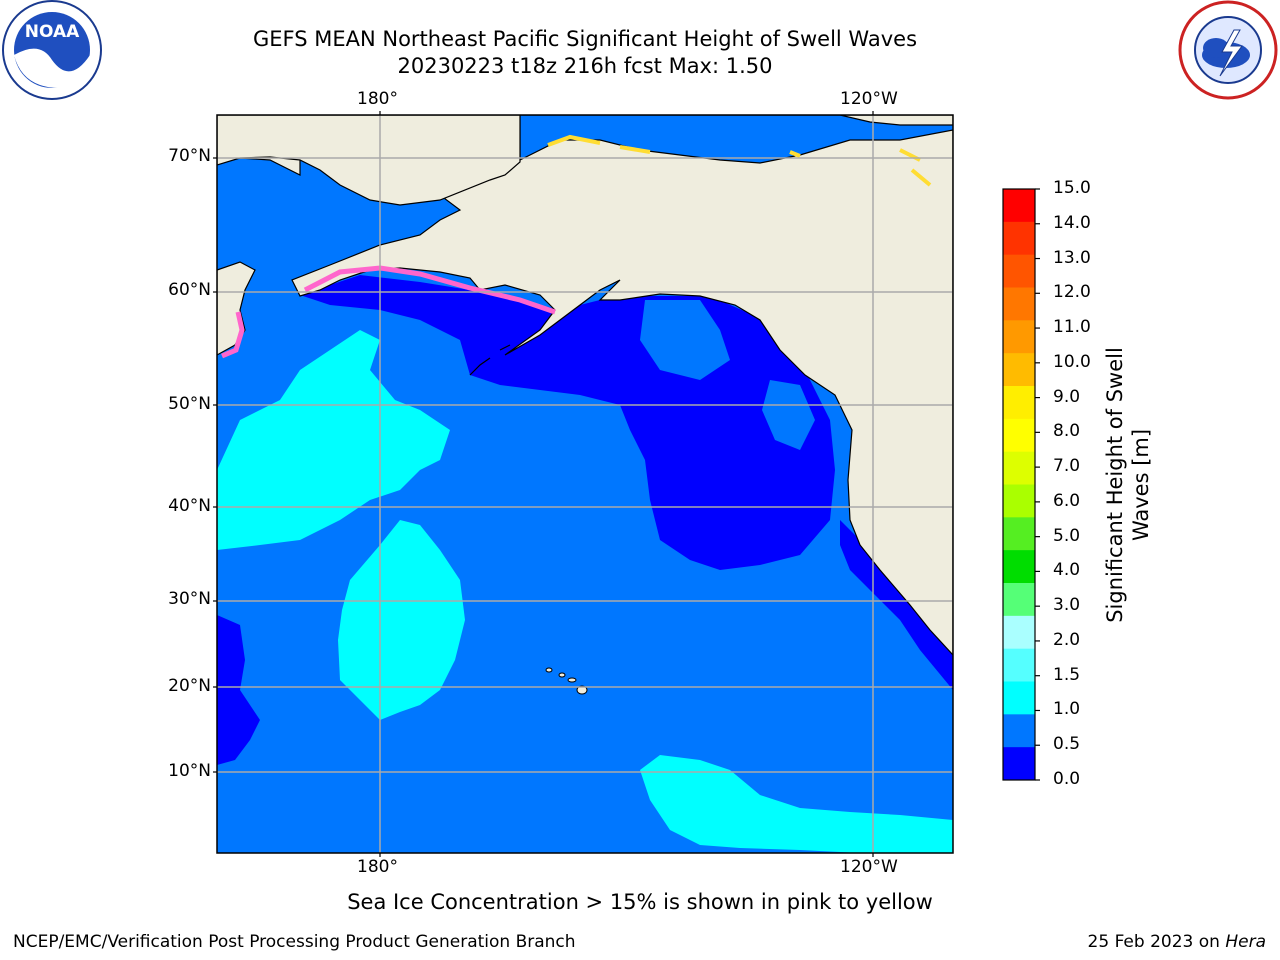 This screenshot has width=1280, height=960. What do you see at coordinates (490, 360) in the screenshot?
I see `aleutian-islands` at bounding box center [490, 360].